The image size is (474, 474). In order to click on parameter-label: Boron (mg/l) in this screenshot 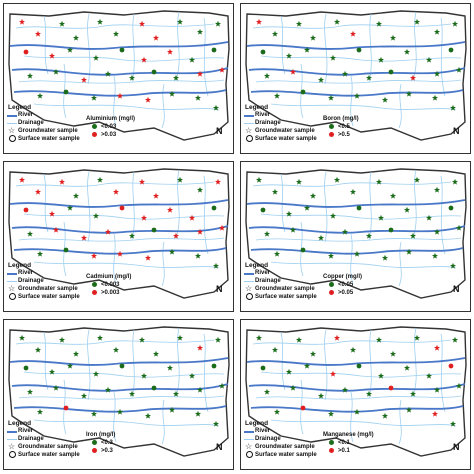, I will do `click(341, 119)`.